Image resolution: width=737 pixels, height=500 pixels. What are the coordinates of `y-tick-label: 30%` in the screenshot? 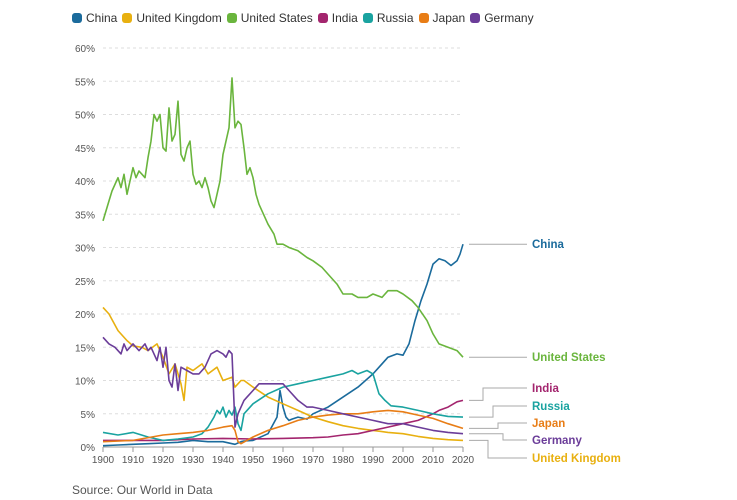 It's located at (85, 249).